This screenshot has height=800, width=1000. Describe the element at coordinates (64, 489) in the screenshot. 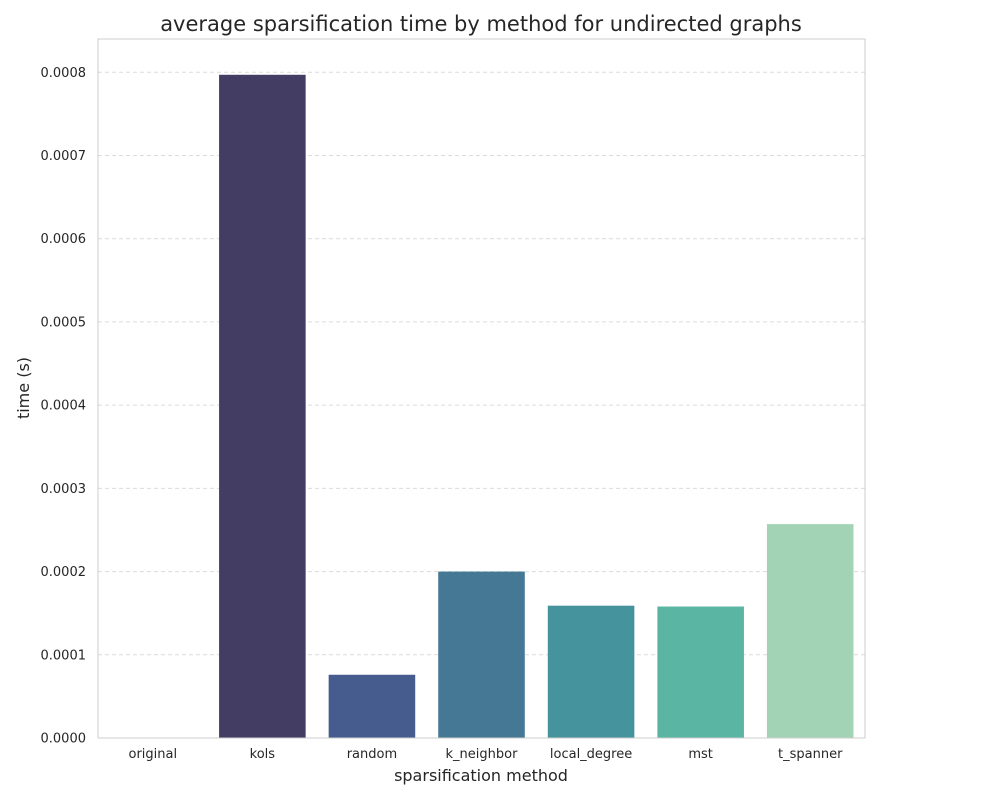

I see `y-tick-label: 0.0003` at that location.